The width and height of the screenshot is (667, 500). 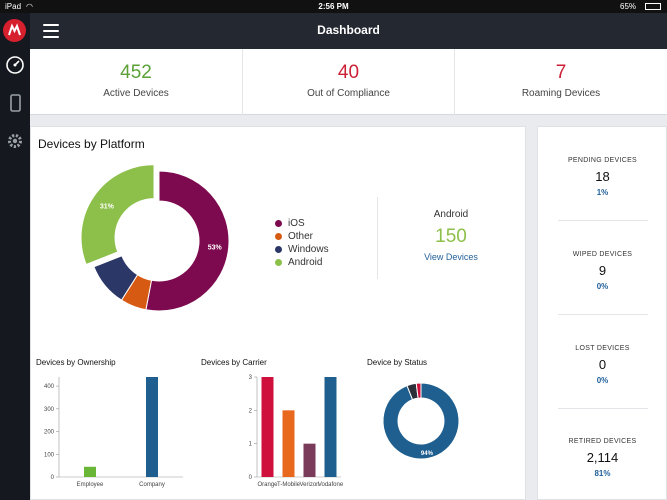 What do you see at coordinates (15, 256) in the screenshot?
I see `side-rail` at bounding box center [15, 256].